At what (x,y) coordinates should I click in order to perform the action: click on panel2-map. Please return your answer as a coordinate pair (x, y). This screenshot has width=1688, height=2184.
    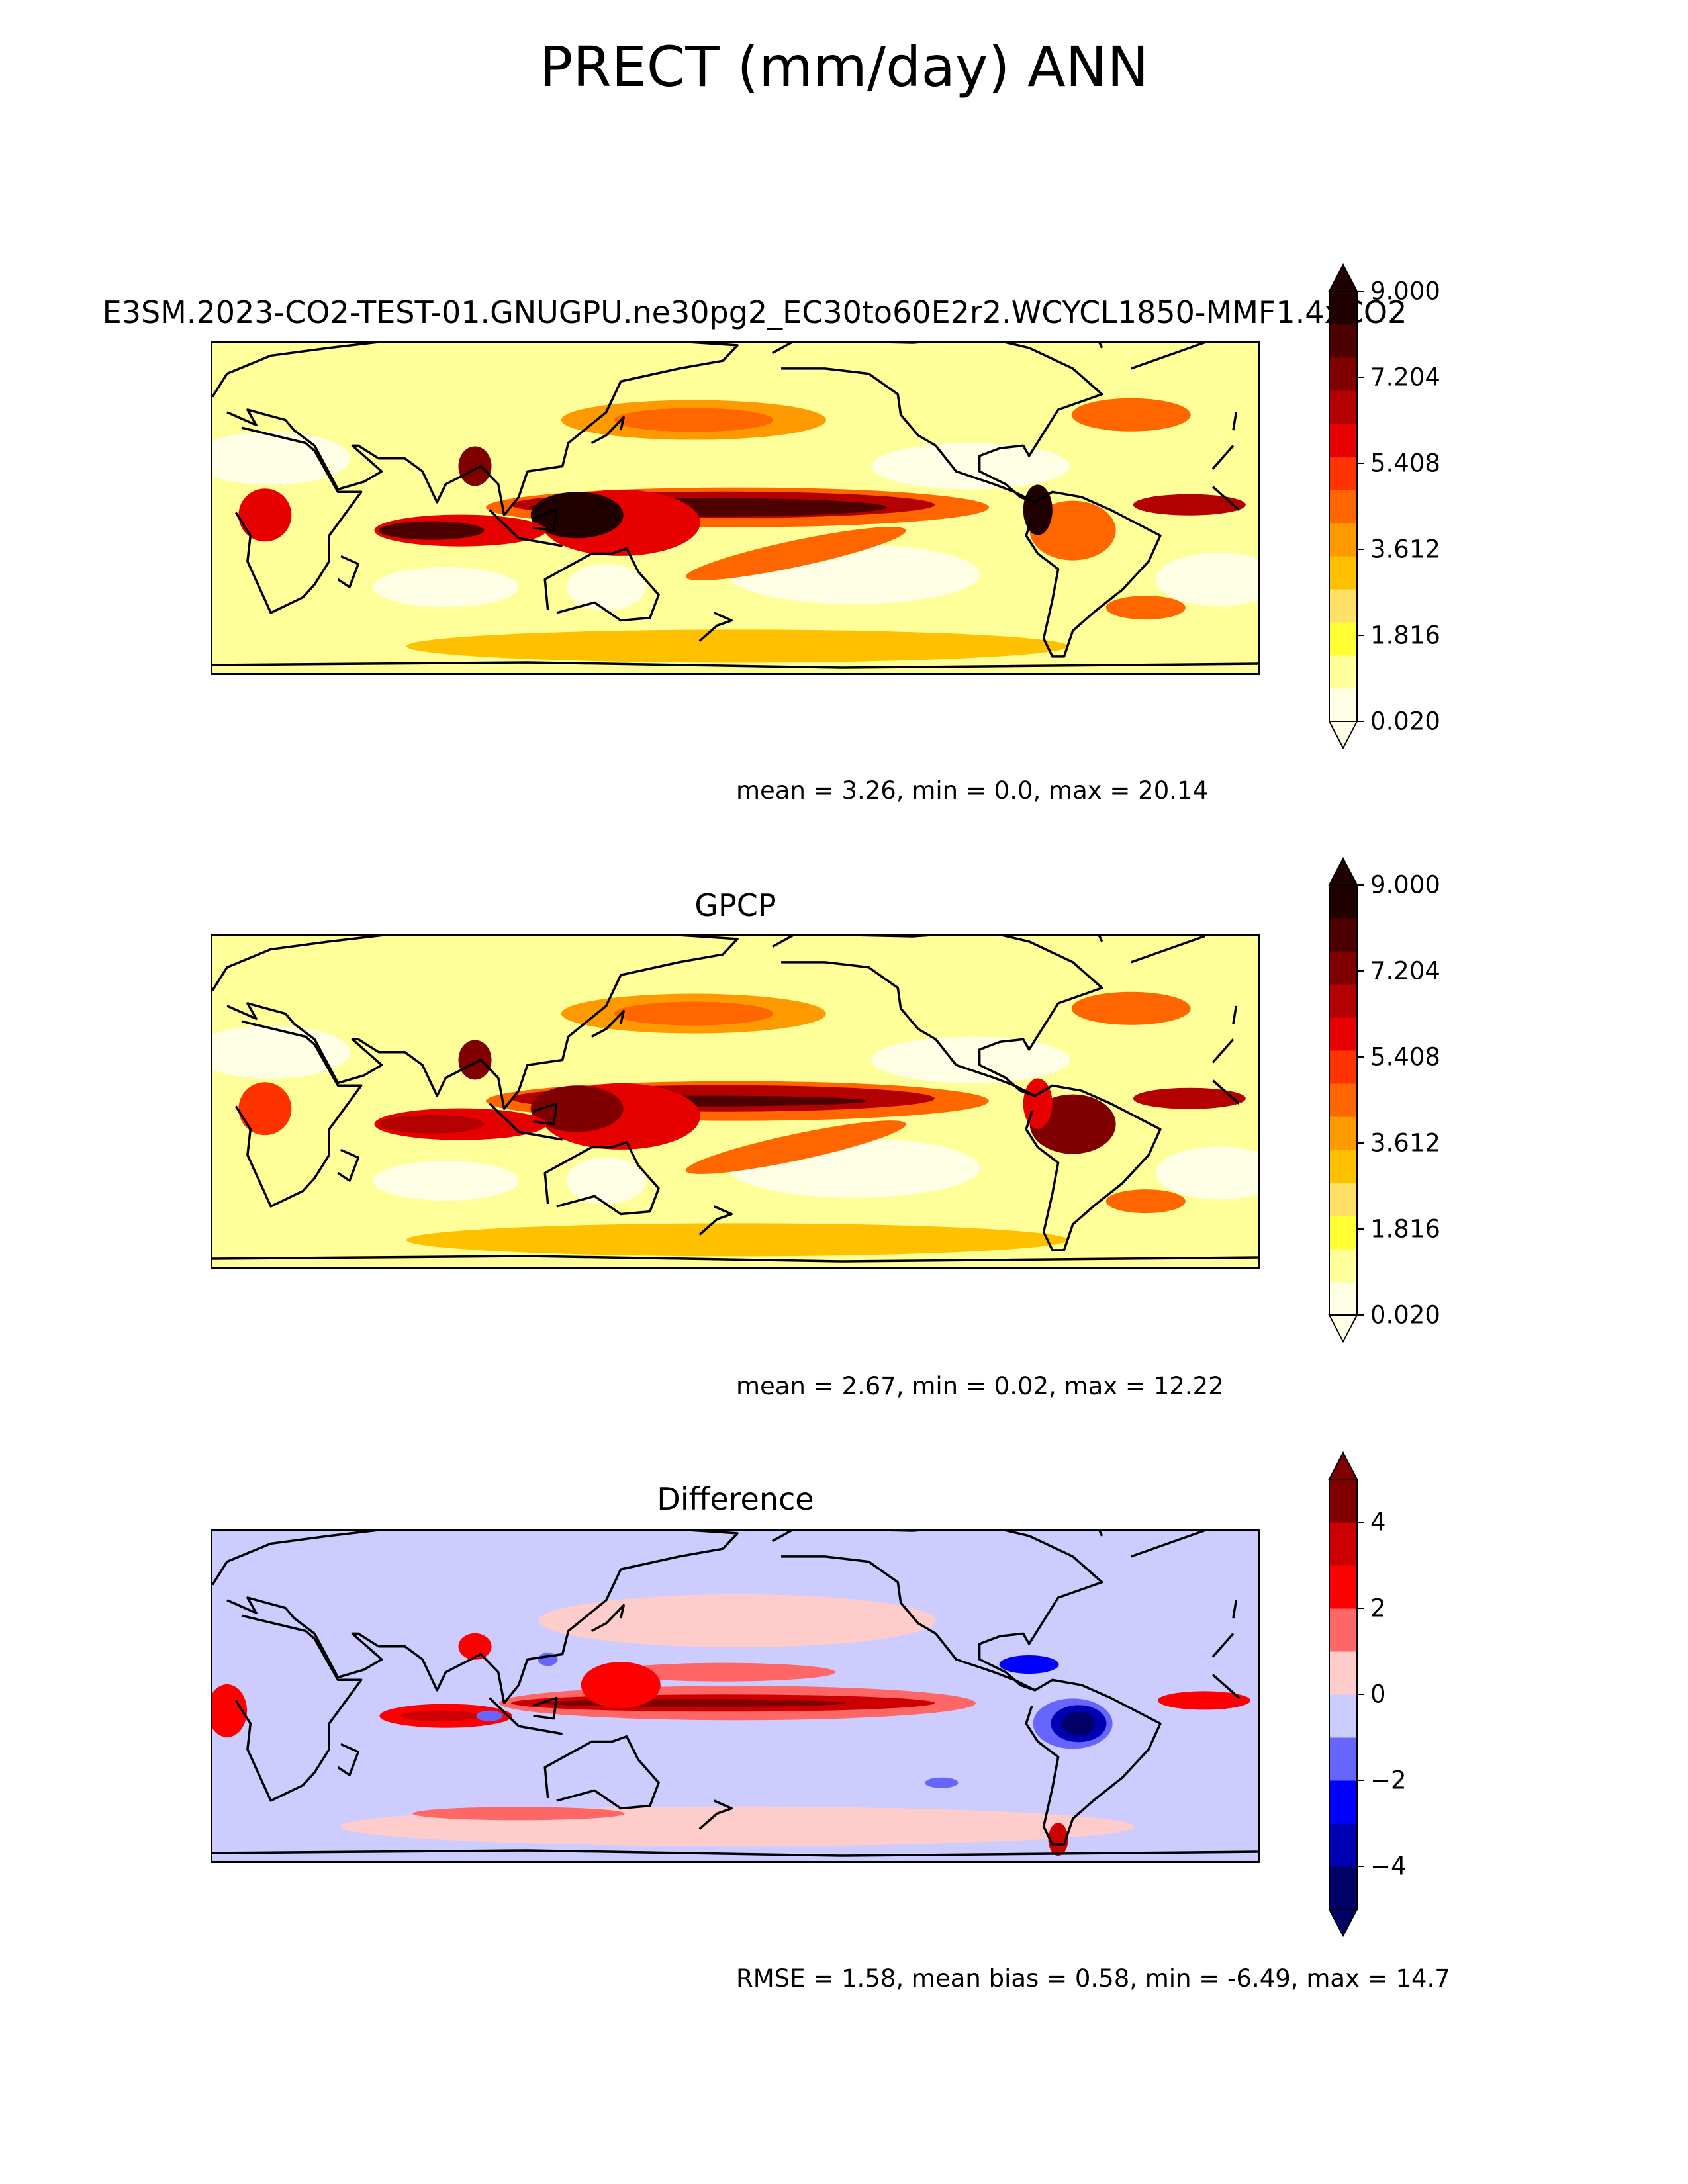
    Looking at the image, I should click on (735, 1101).